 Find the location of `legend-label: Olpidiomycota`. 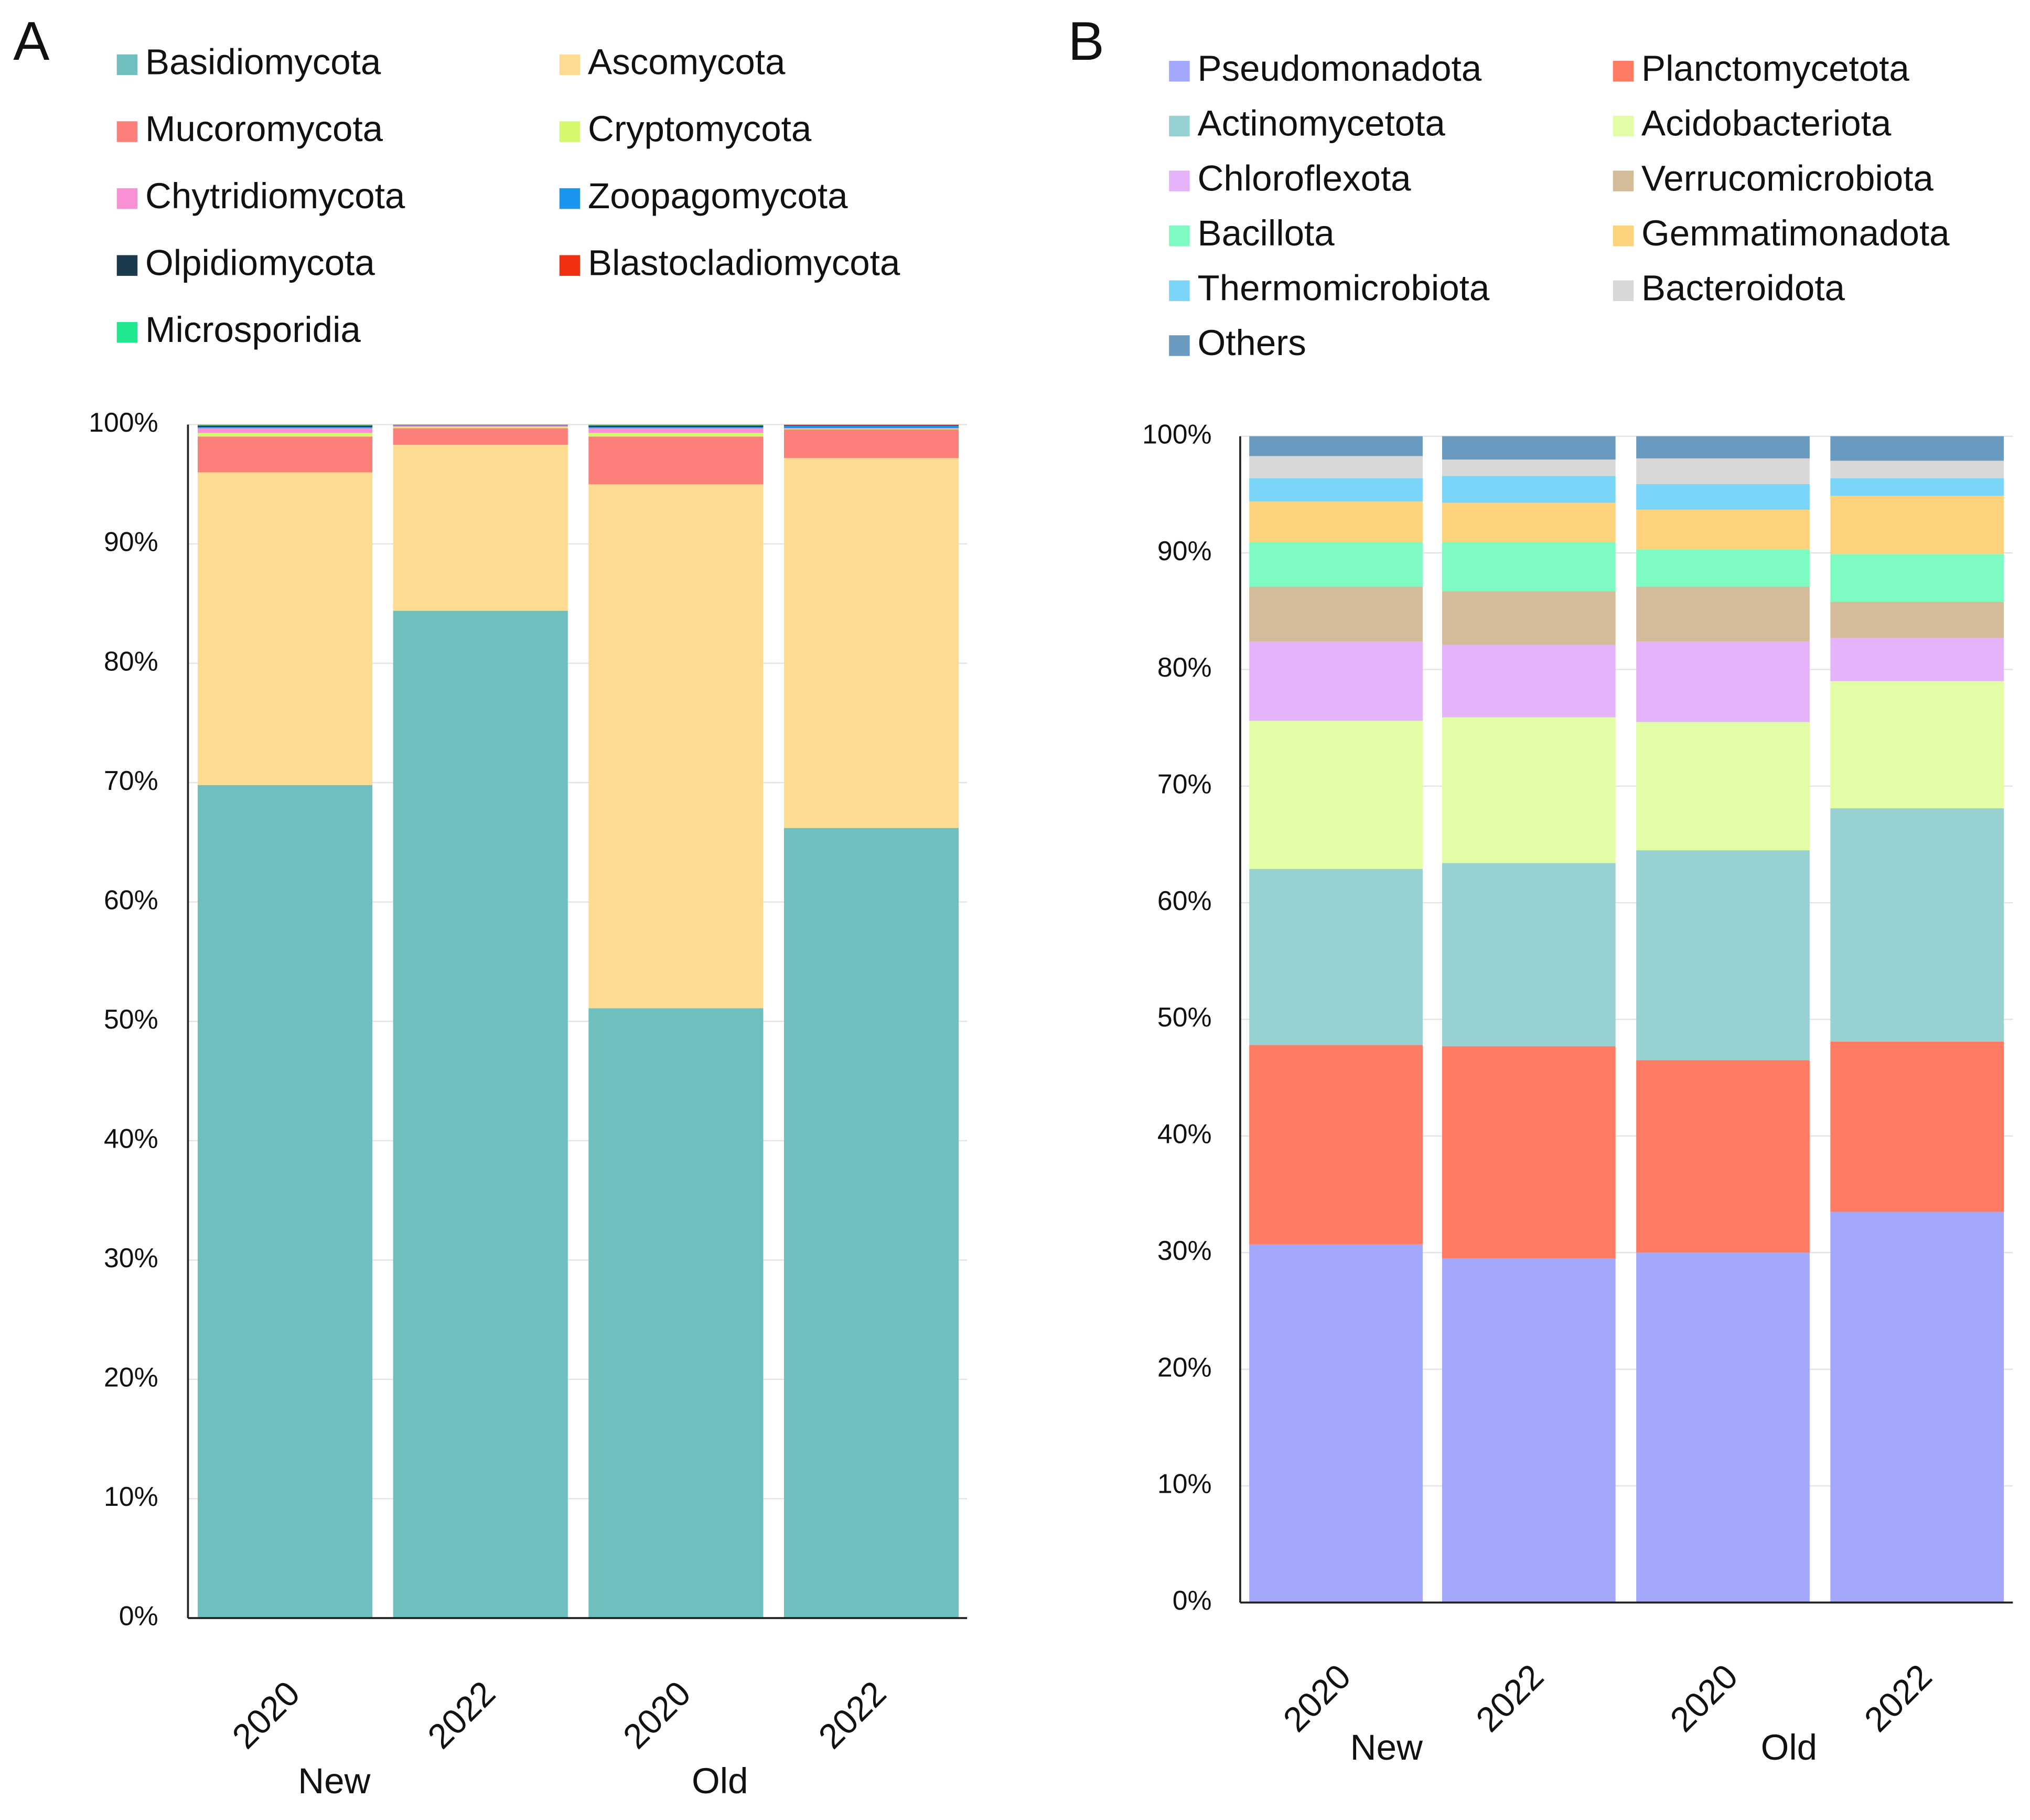

legend-label: Olpidiomycota is located at coordinates (260, 262).